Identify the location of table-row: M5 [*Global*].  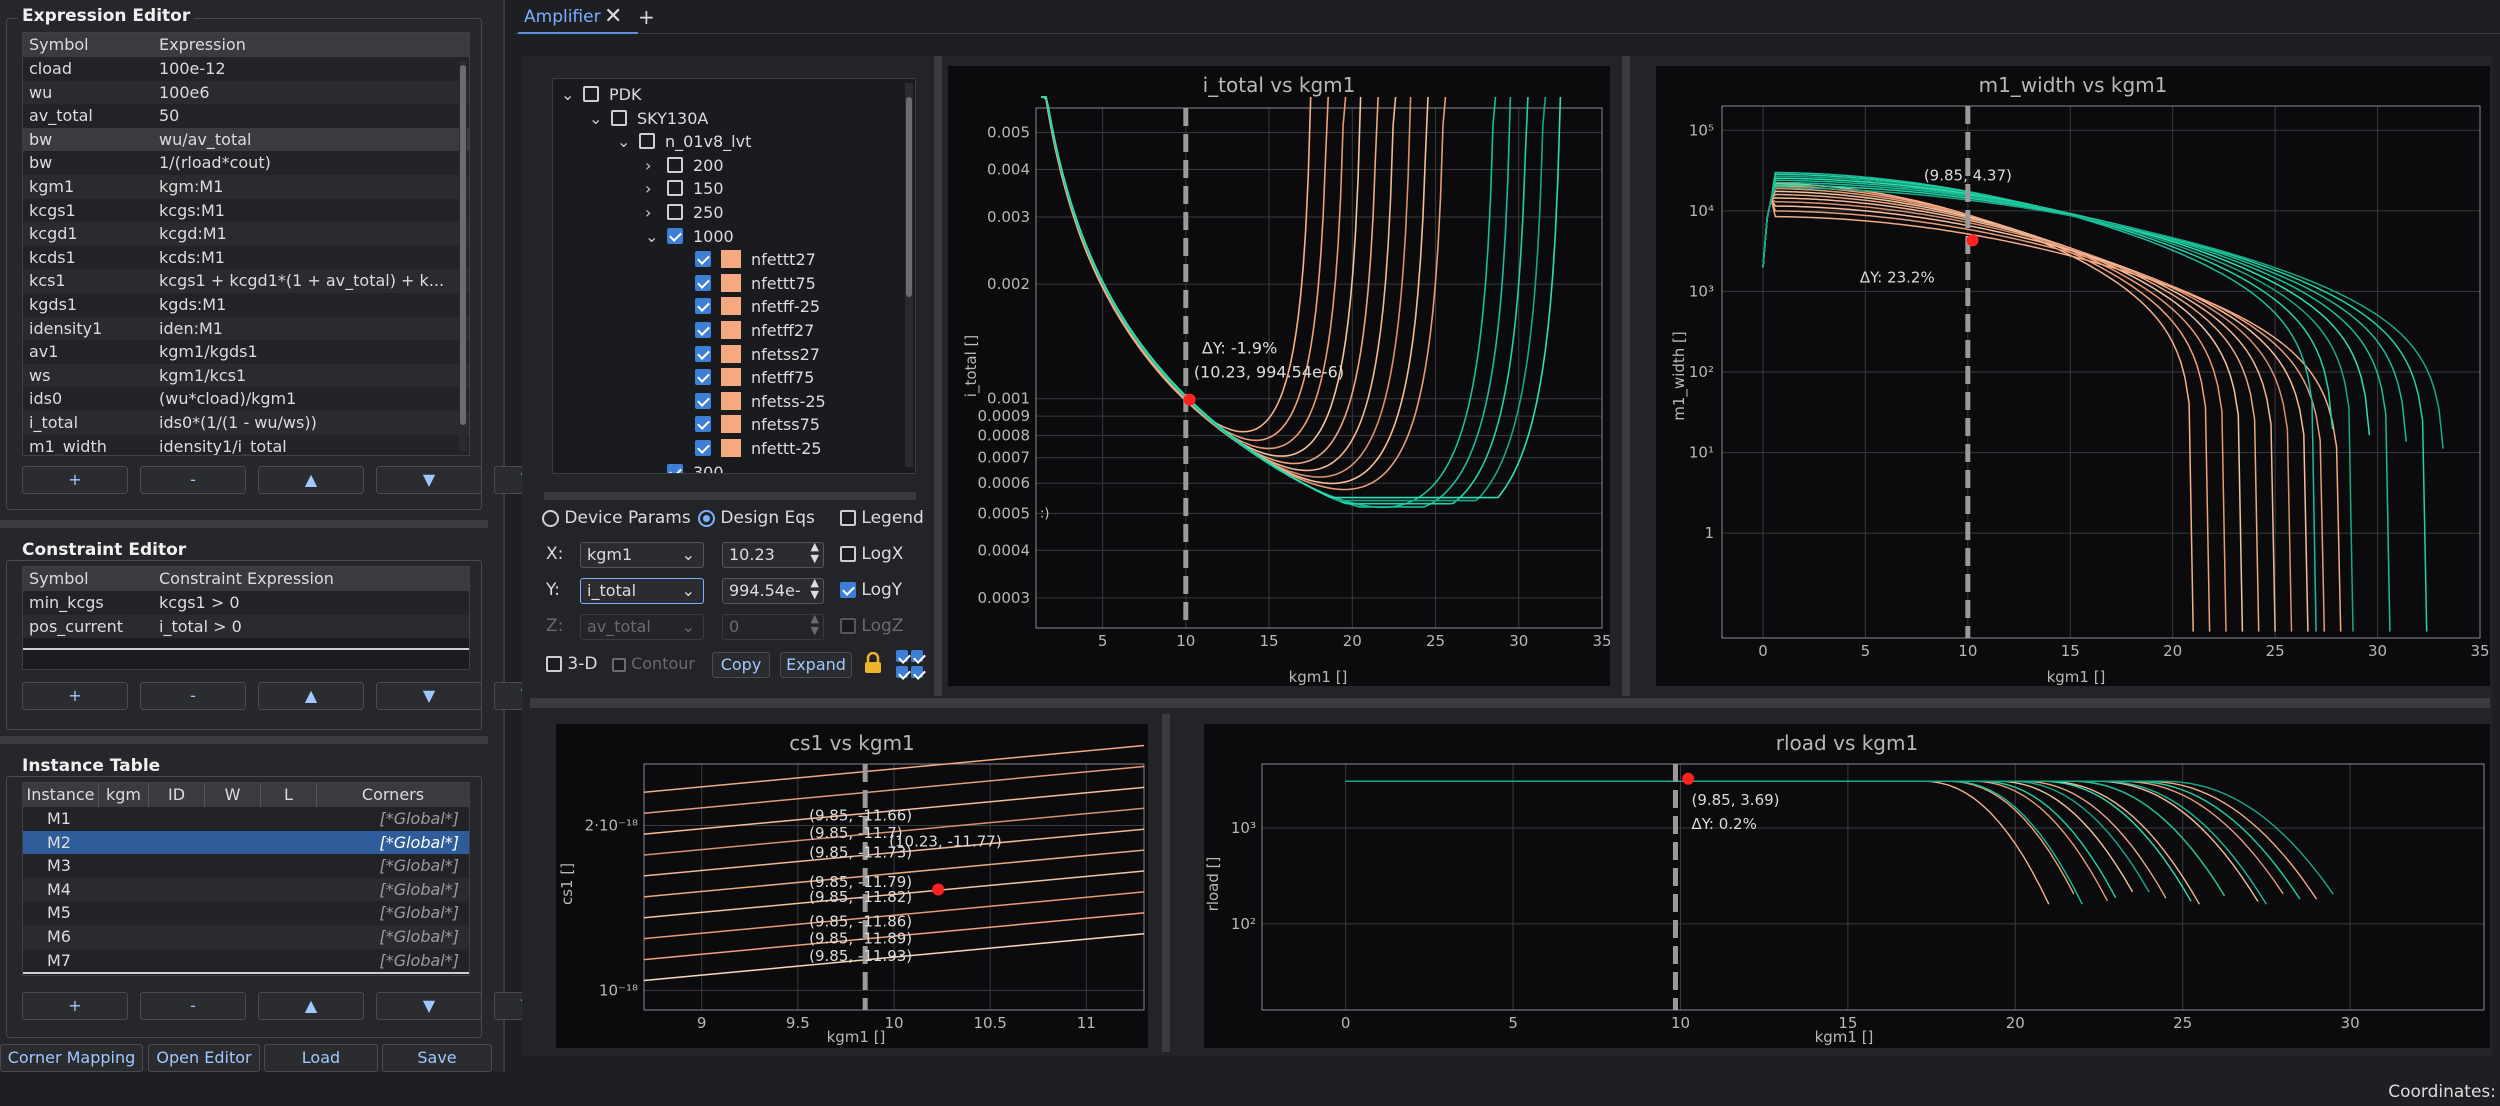
(246, 913).